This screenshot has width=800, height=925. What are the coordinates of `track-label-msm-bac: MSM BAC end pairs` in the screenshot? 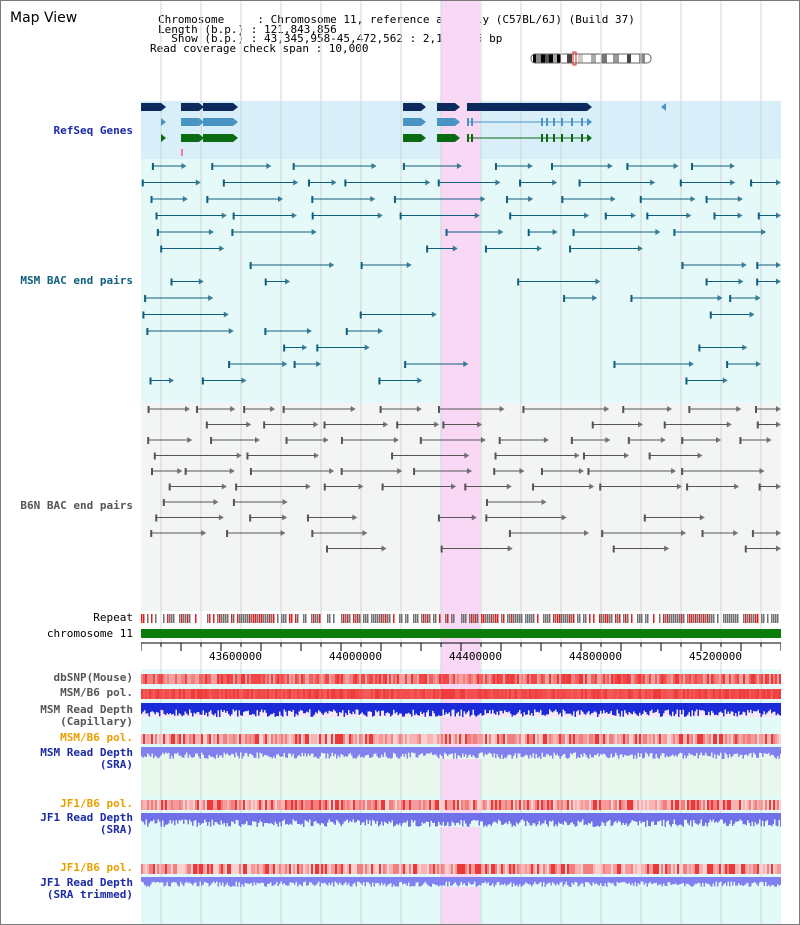 It's located at (76, 280).